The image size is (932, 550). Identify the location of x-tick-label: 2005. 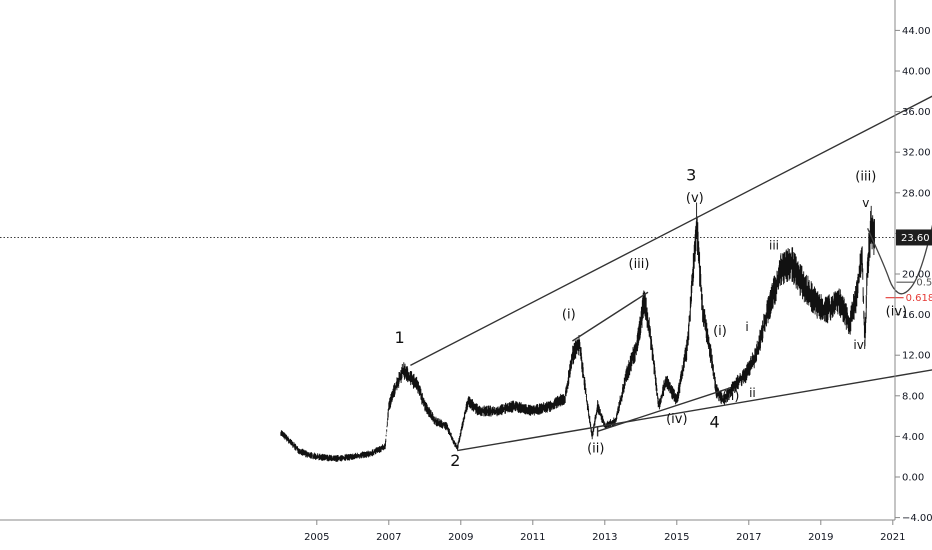
(316, 537).